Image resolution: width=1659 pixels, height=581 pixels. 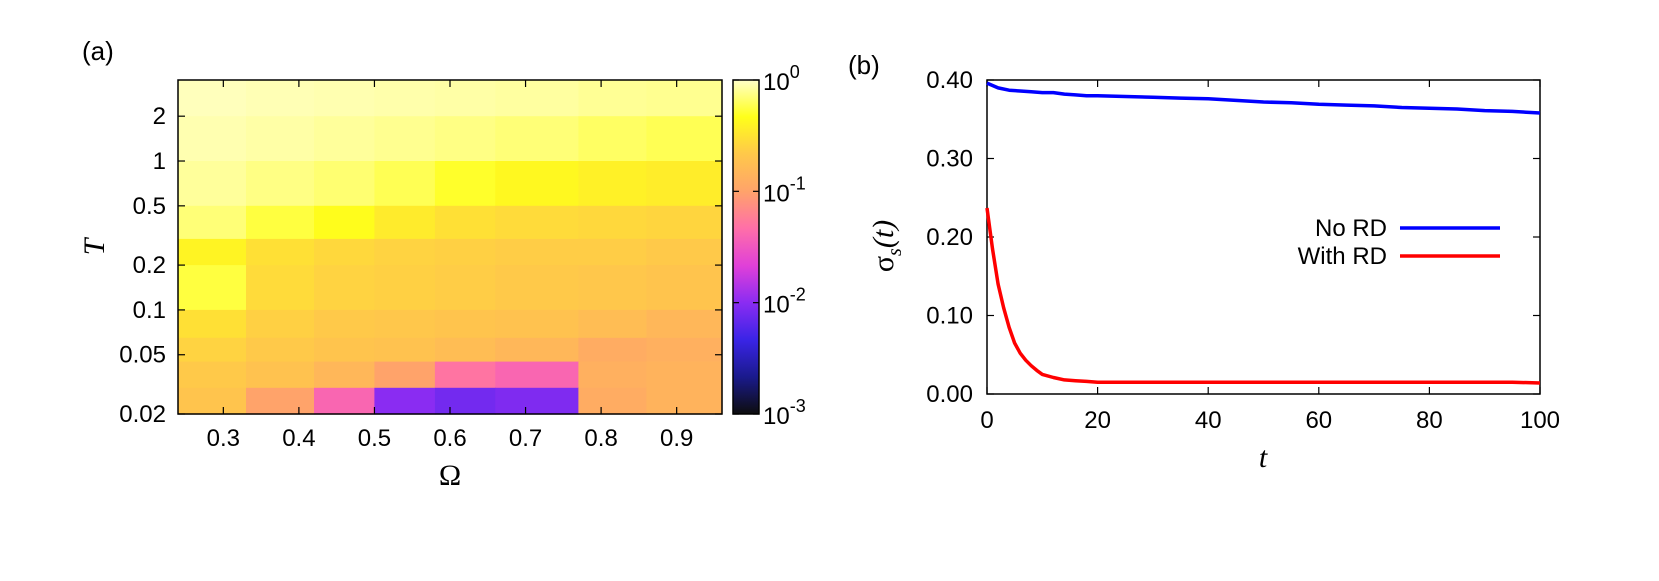 I want to click on legend-label: No RD, so click(x=1351, y=228).